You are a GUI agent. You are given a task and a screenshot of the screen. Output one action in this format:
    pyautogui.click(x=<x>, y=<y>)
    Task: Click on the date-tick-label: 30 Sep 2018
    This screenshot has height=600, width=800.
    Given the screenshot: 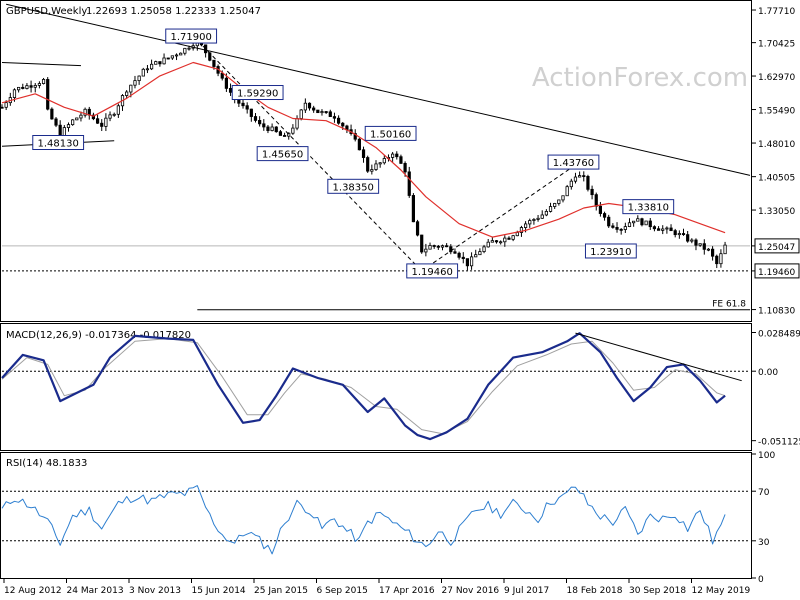 What is the action you would take?
    pyautogui.click(x=657, y=591)
    